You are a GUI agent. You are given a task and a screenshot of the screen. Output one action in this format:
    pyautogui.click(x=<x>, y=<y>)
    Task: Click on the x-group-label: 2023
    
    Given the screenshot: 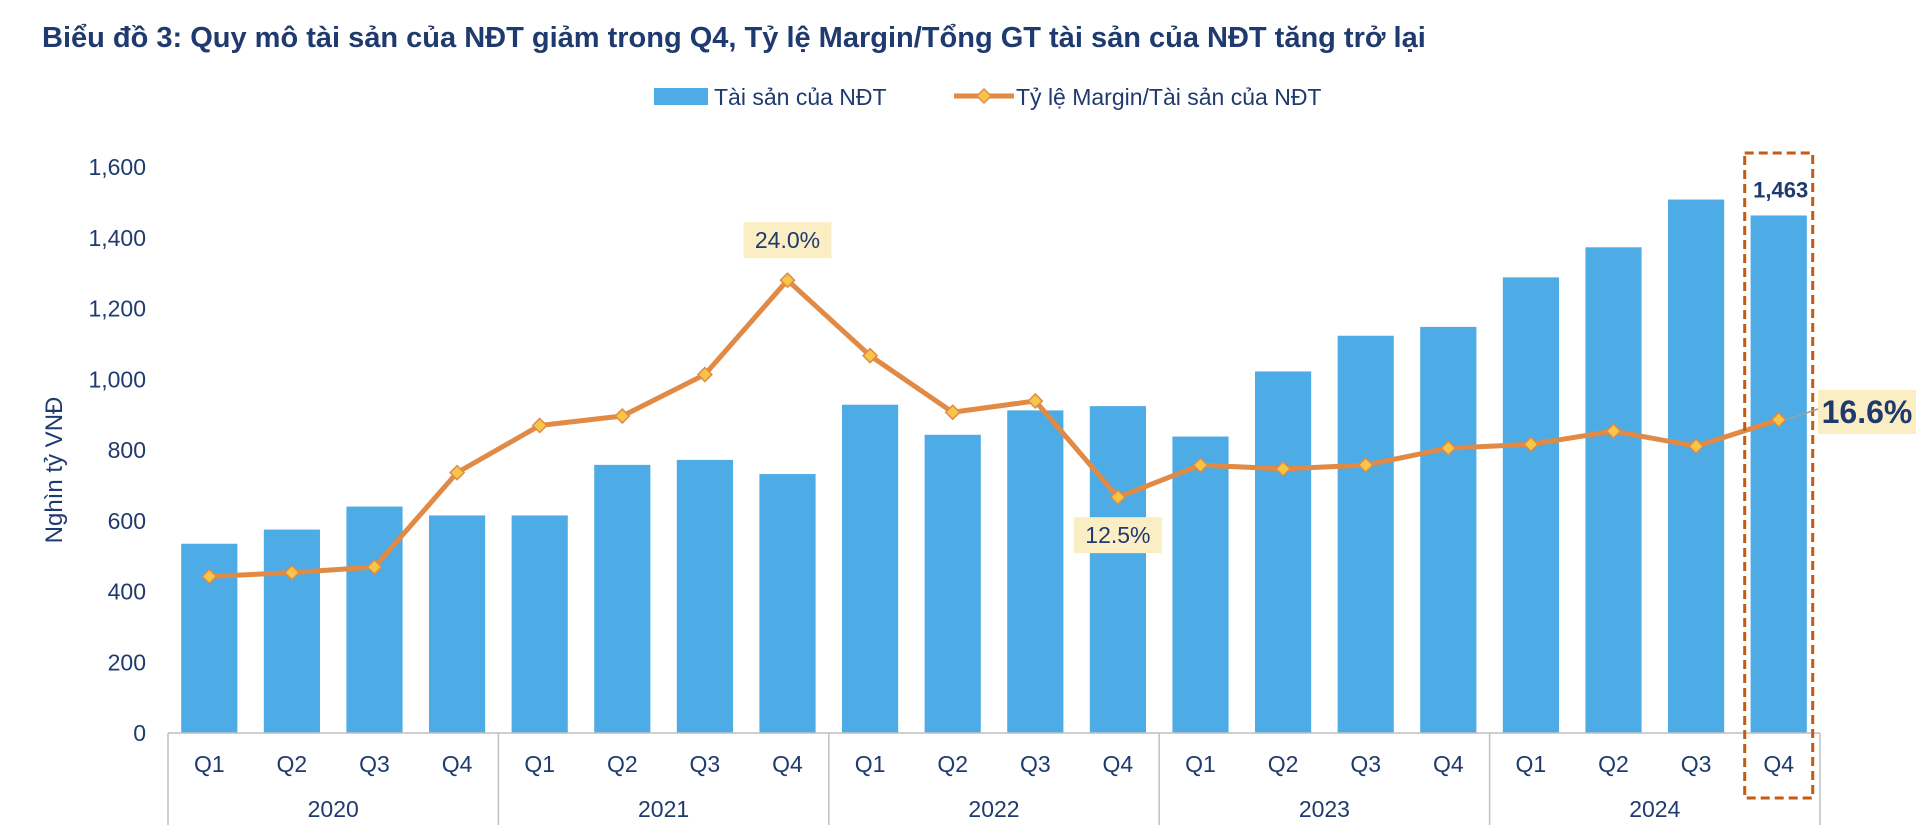 What is the action you would take?
    pyautogui.click(x=1324, y=809)
    